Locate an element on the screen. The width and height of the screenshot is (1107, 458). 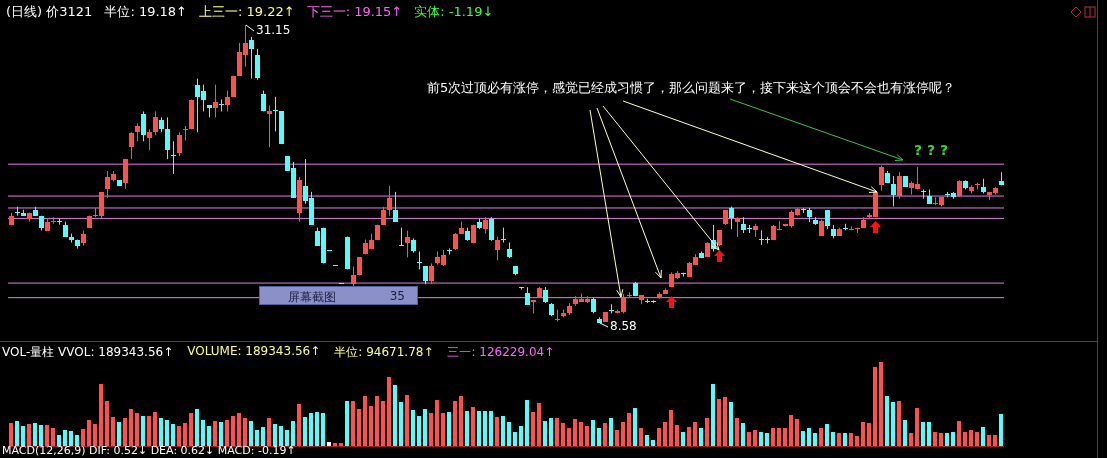
text: 半位: 19.18↑ is located at coordinates (145, 11).